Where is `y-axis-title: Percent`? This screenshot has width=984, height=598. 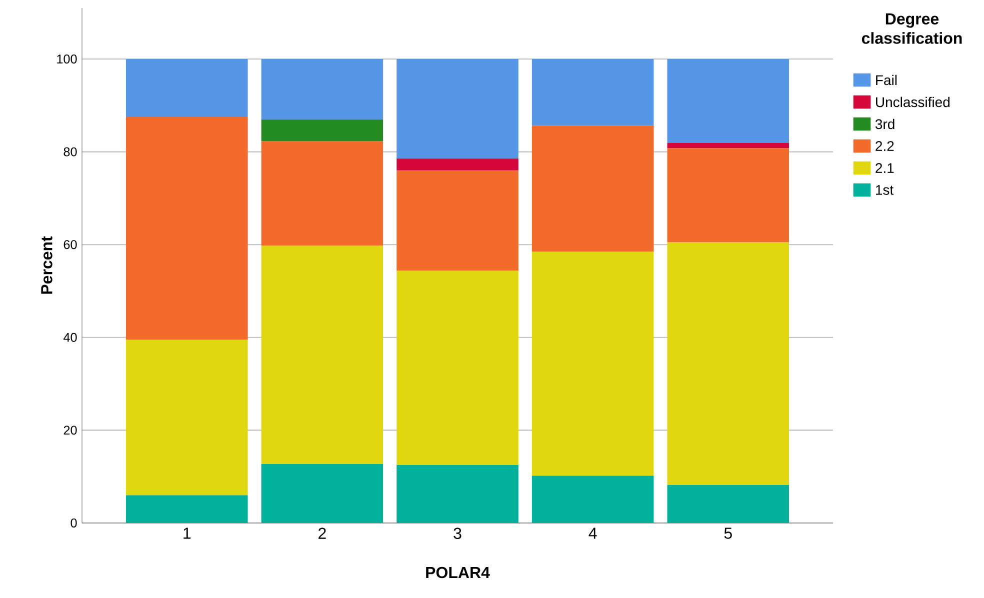
y-axis-title: Percent is located at coordinates (46, 265).